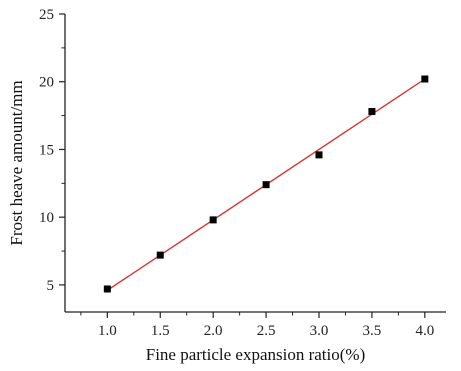 This screenshot has width=461, height=371. Describe the element at coordinates (46, 15) in the screenshot. I see `y-tick-label: 25` at that location.